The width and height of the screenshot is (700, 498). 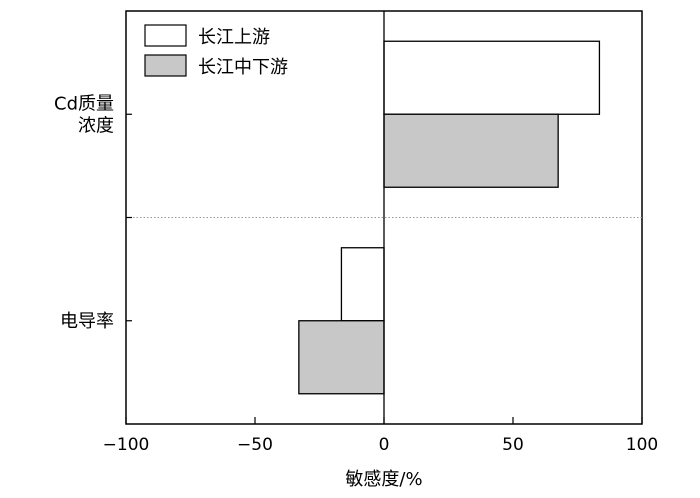 What do you see at coordinates (243, 67) in the screenshot?
I see `legend-label-1: 长江中下游` at bounding box center [243, 67].